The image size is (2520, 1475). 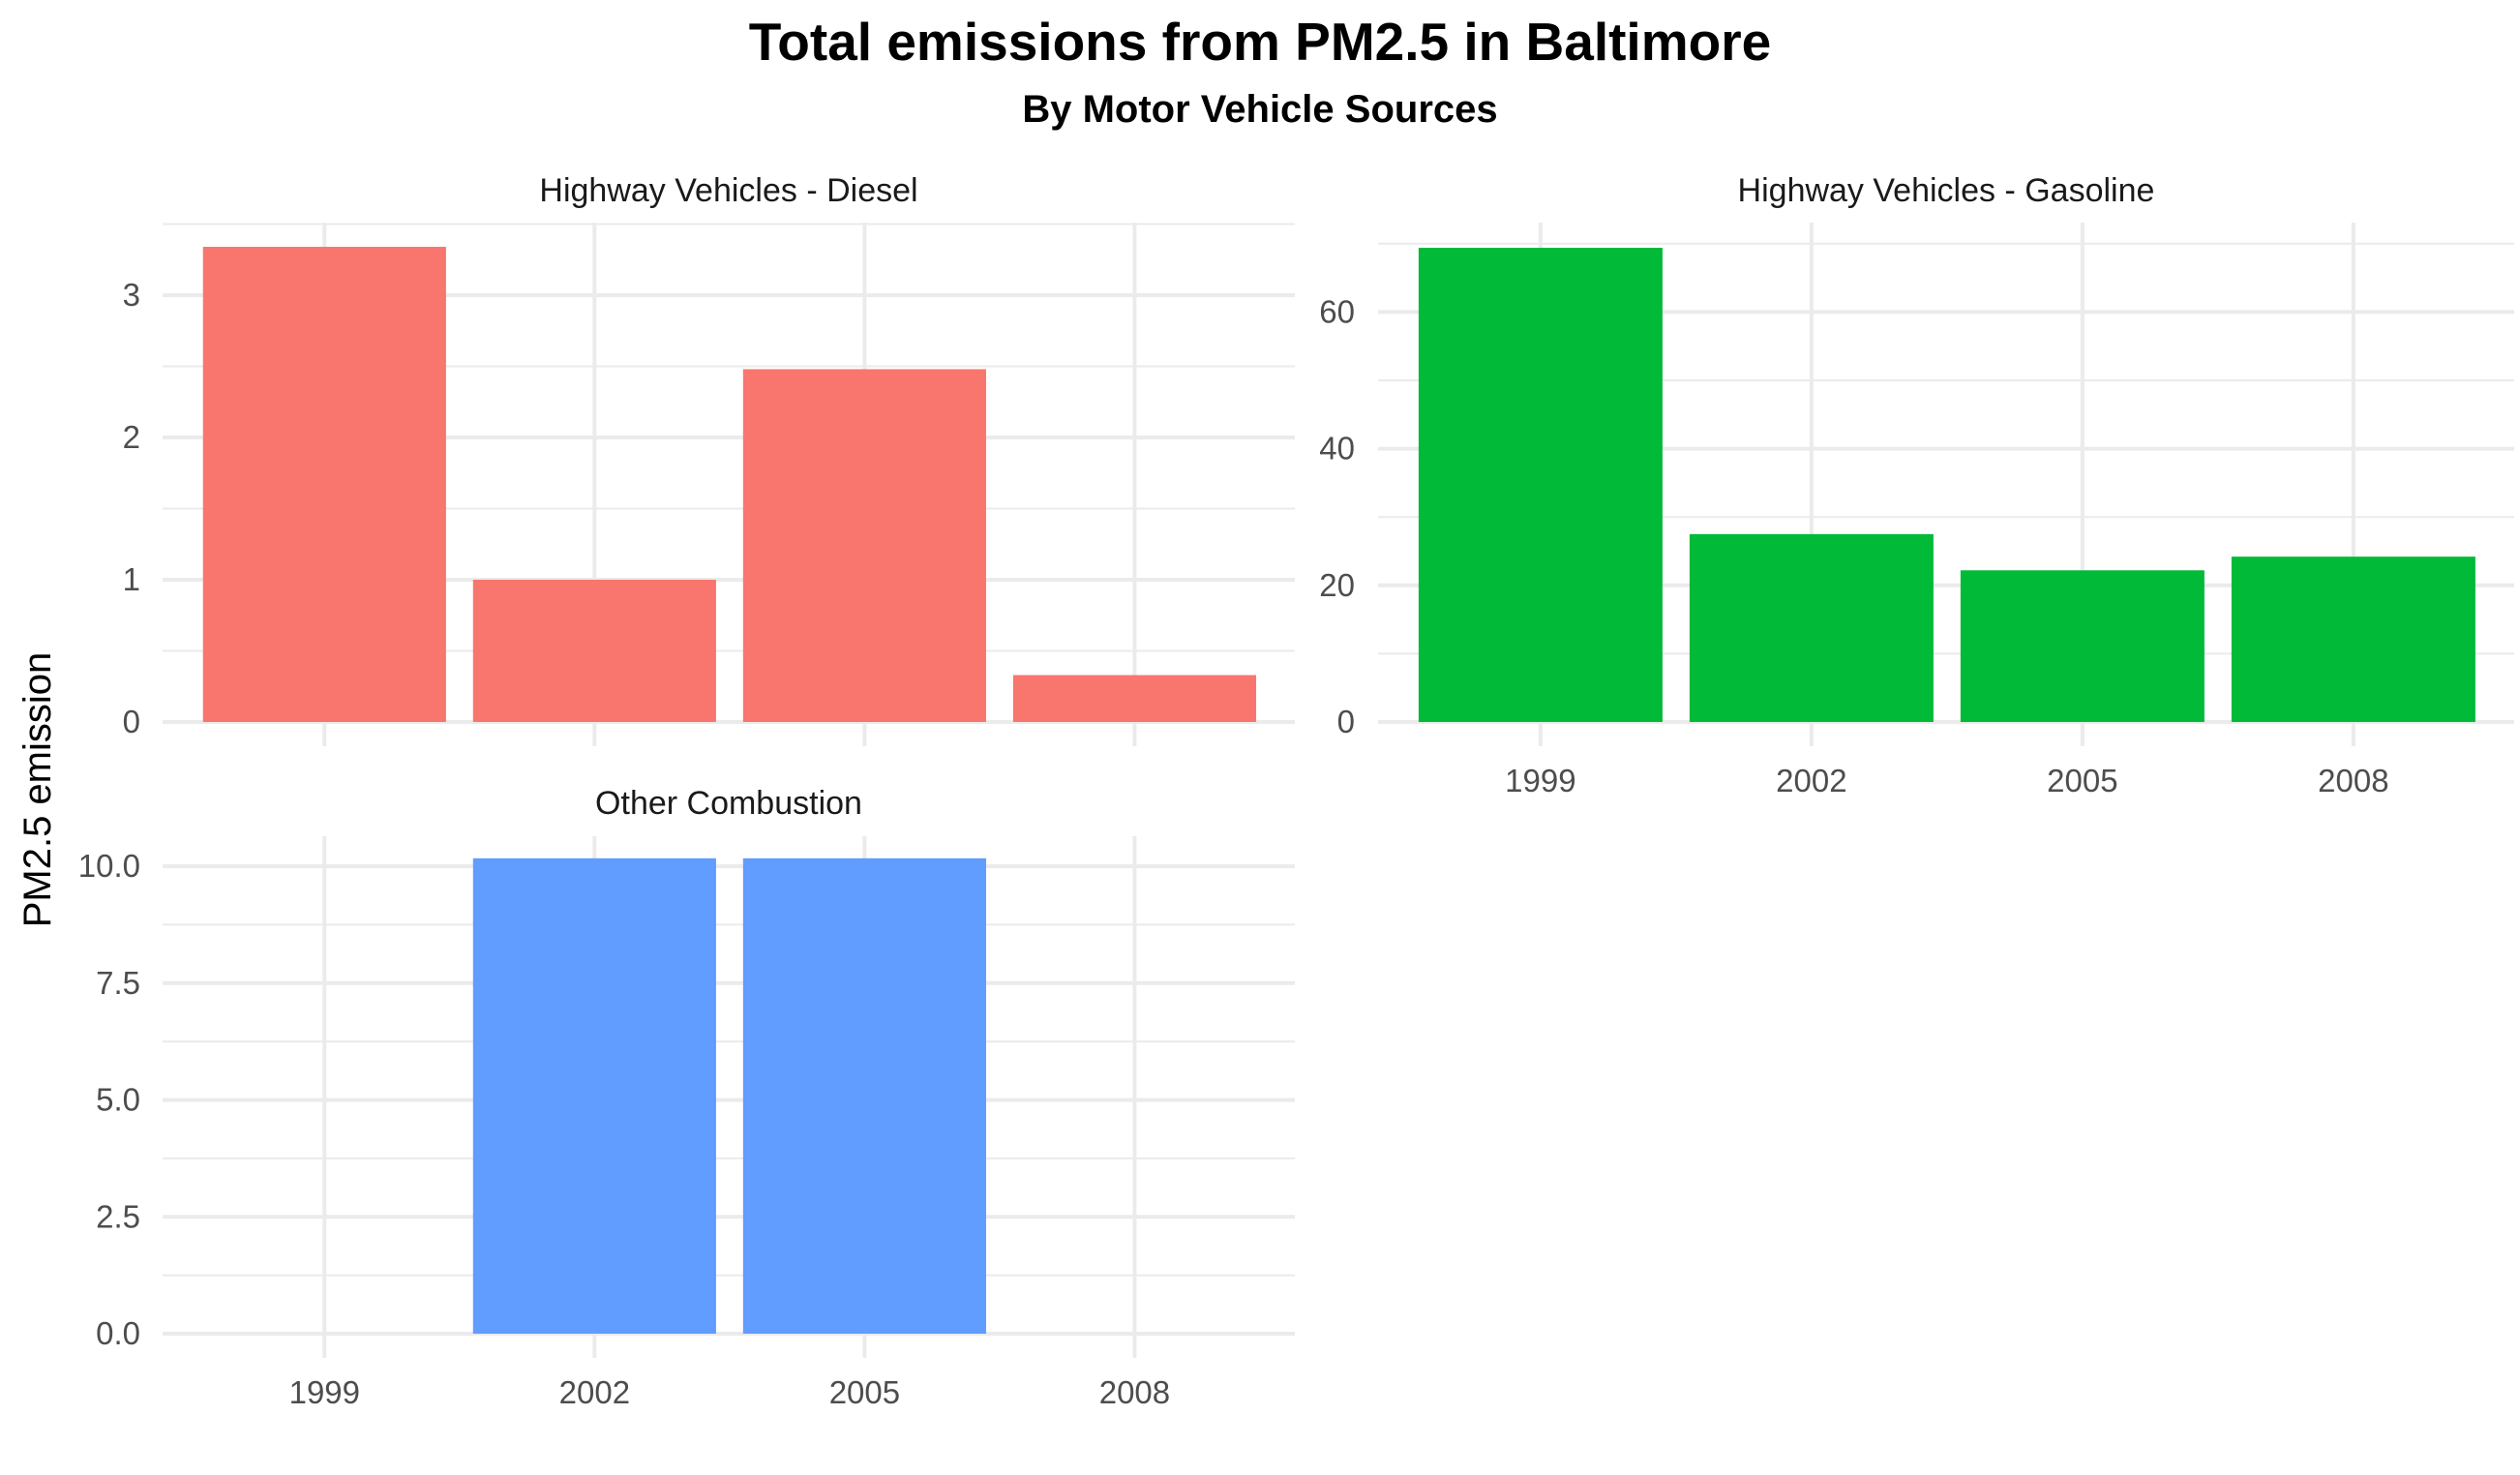 What do you see at coordinates (1337, 449) in the screenshot?
I see `y-tick-label: 40` at bounding box center [1337, 449].